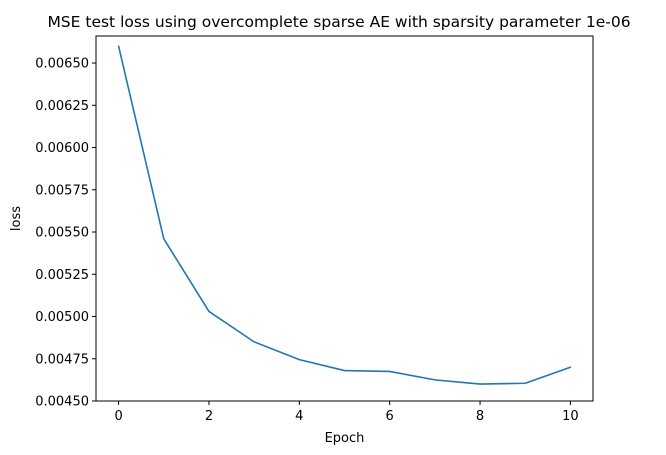 The height and width of the screenshot is (455, 666). Describe the element at coordinates (62, 106) in the screenshot. I see `y-tick-label: 0.00625` at that location.